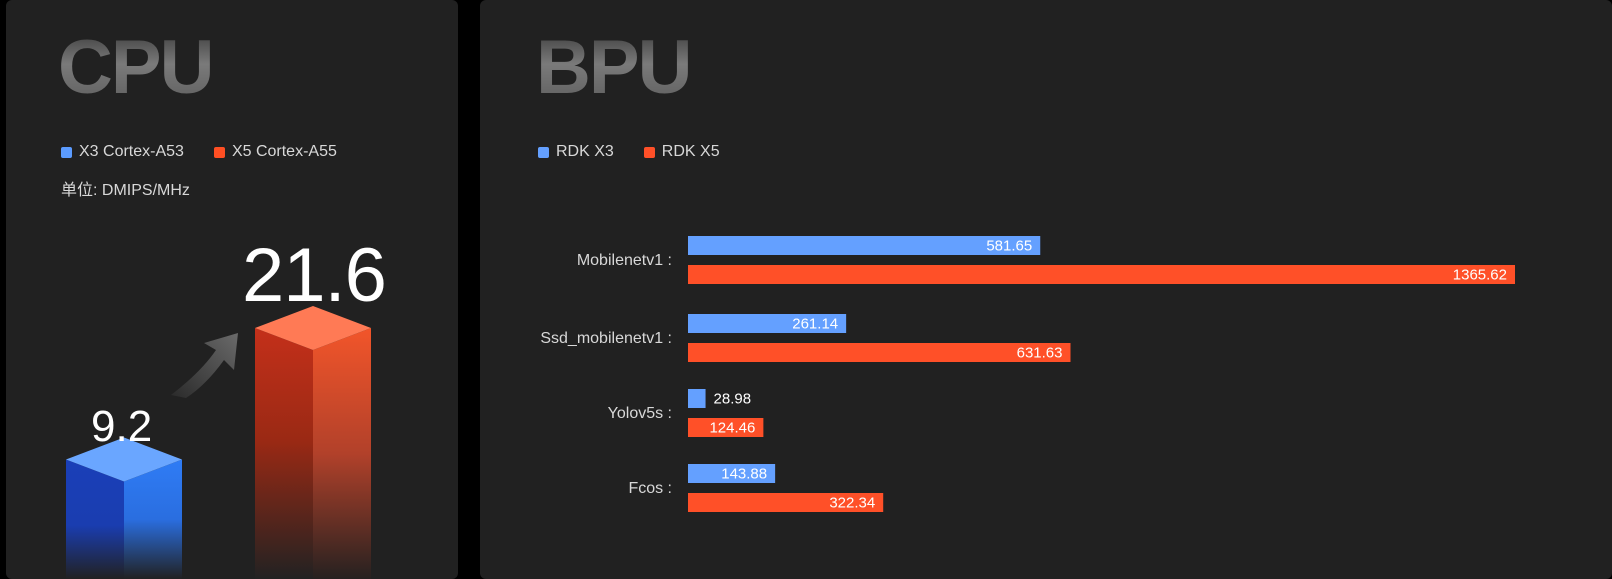  What do you see at coordinates (733, 399) in the screenshot?
I see `bar-value-label: 28.98` at bounding box center [733, 399].